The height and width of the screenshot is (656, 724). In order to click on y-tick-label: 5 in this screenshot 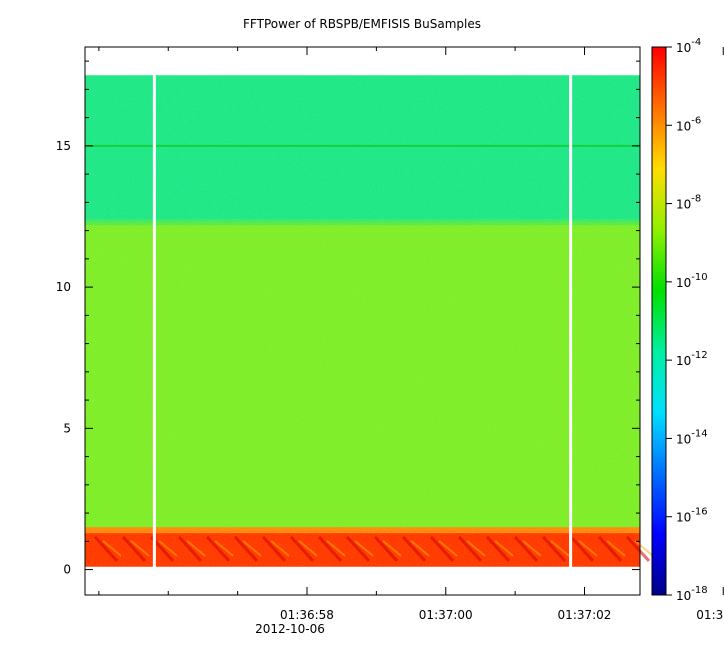, I will do `click(67, 428)`.